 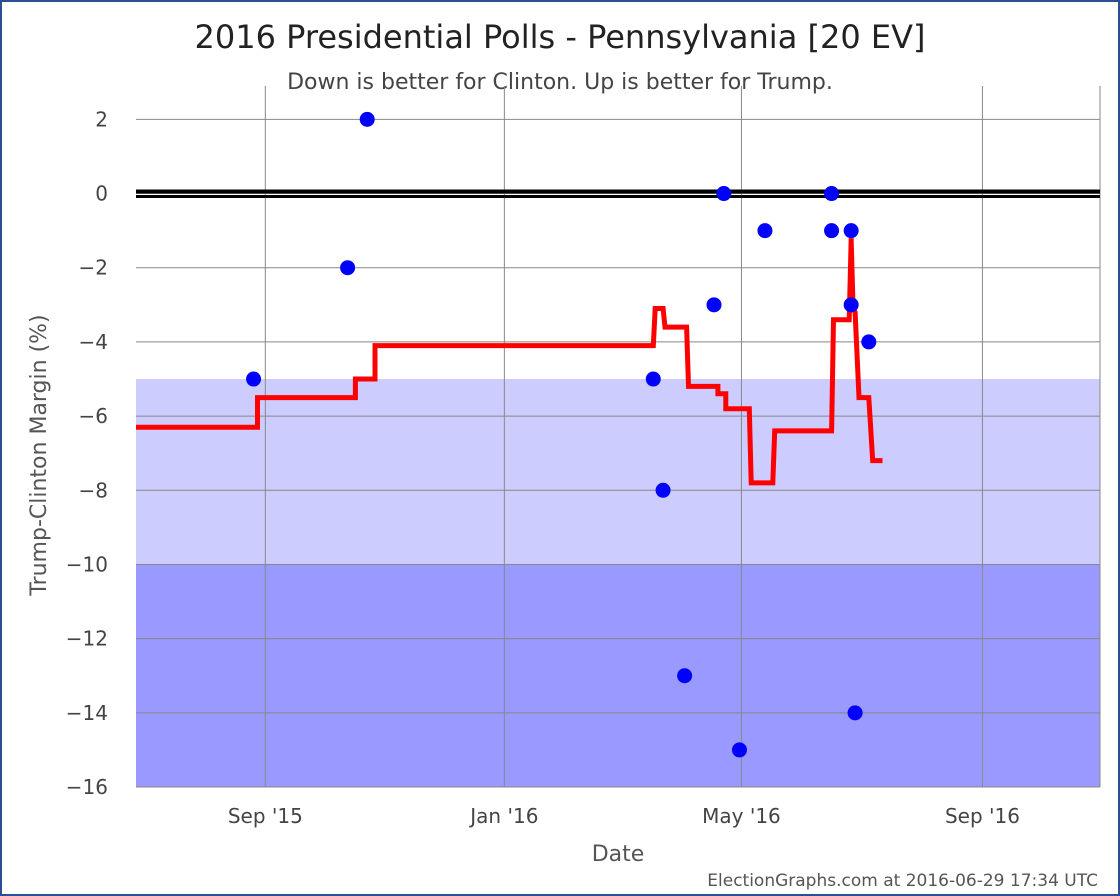 What do you see at coordinates (982, 816) in the screenshot?
I see `x-tick-label-3: Sep '16` at bounding box center [982, 816].